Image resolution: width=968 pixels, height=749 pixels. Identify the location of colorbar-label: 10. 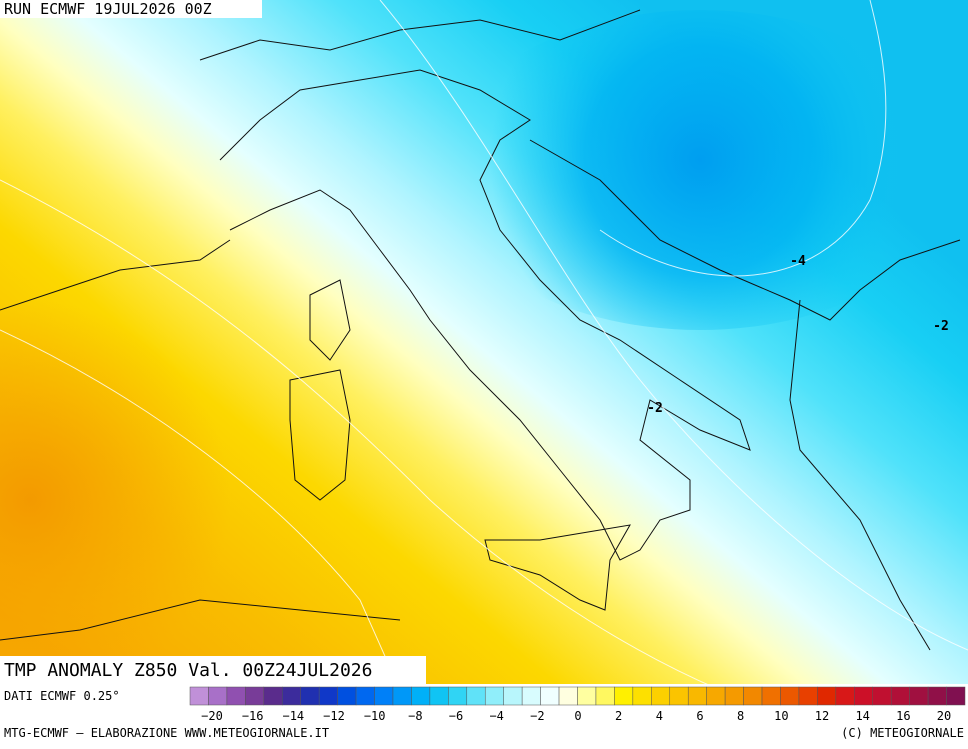
(781, 716).